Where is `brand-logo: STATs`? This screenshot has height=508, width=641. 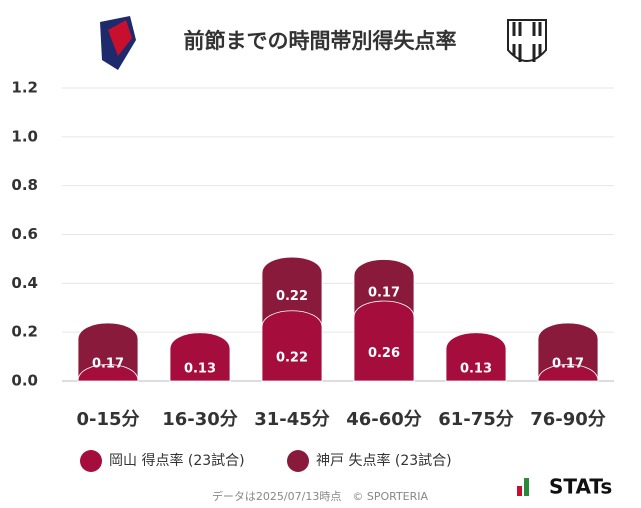 brand-logo: STATs is located at coordinates (564, 487).